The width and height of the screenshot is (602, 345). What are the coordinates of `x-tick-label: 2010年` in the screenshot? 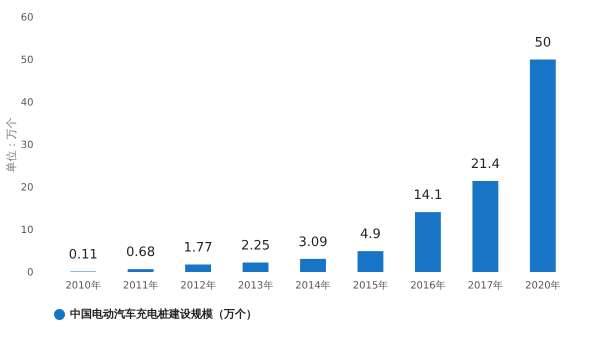 It's located at (83, 286).